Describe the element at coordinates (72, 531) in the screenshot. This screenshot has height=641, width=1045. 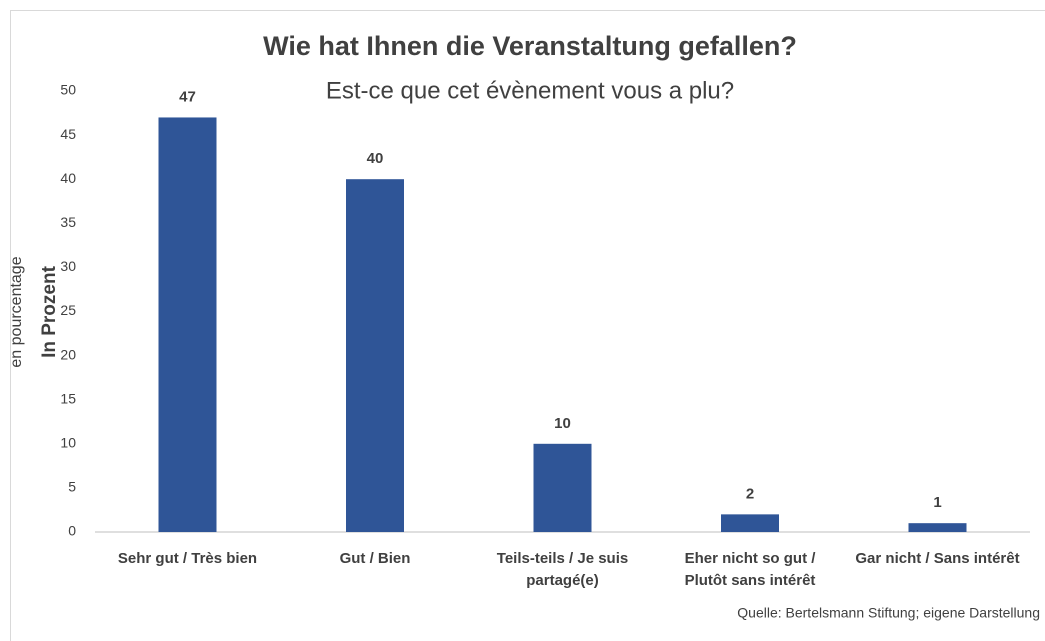
I see `y-tick-label: 0` at that location.